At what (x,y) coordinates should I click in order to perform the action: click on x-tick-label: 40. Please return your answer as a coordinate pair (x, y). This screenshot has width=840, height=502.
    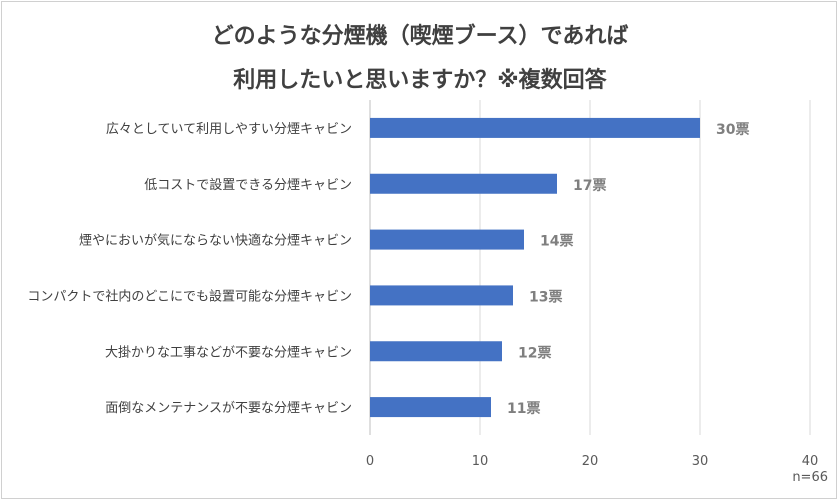
    Looking at the image, I should click on (810, 461).